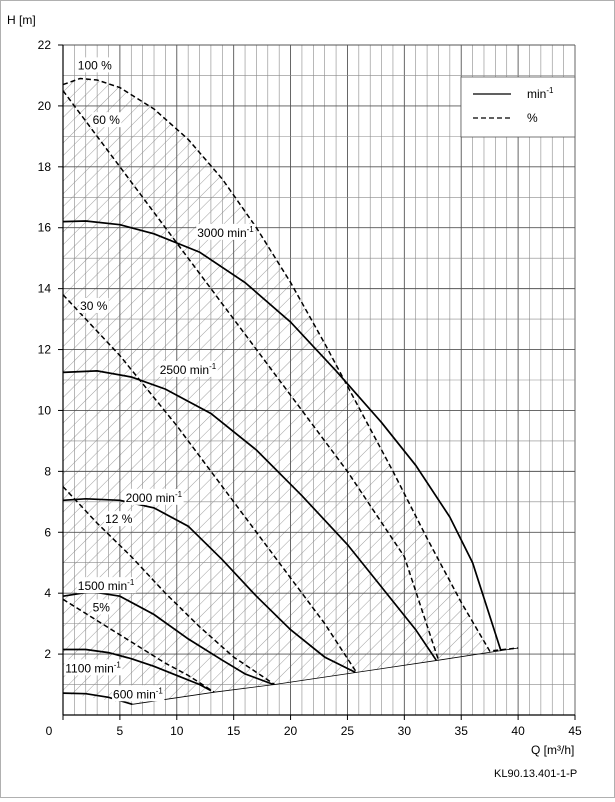 The width and height of the screenshot is (615, 802). I want to click on percent-curve-label: 60 %, so click(106, 120).